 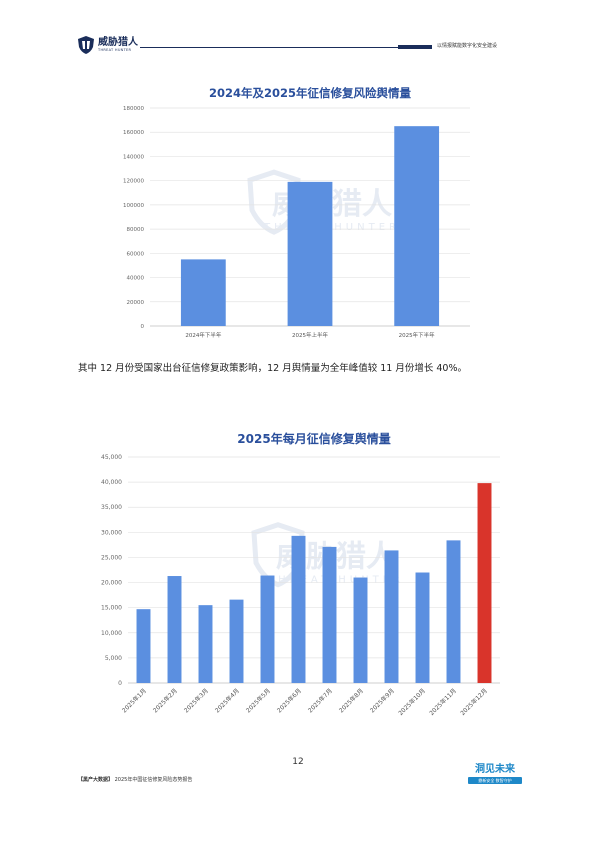 I want to click on y-tick-label: 80000, so click(x=136, y=230).